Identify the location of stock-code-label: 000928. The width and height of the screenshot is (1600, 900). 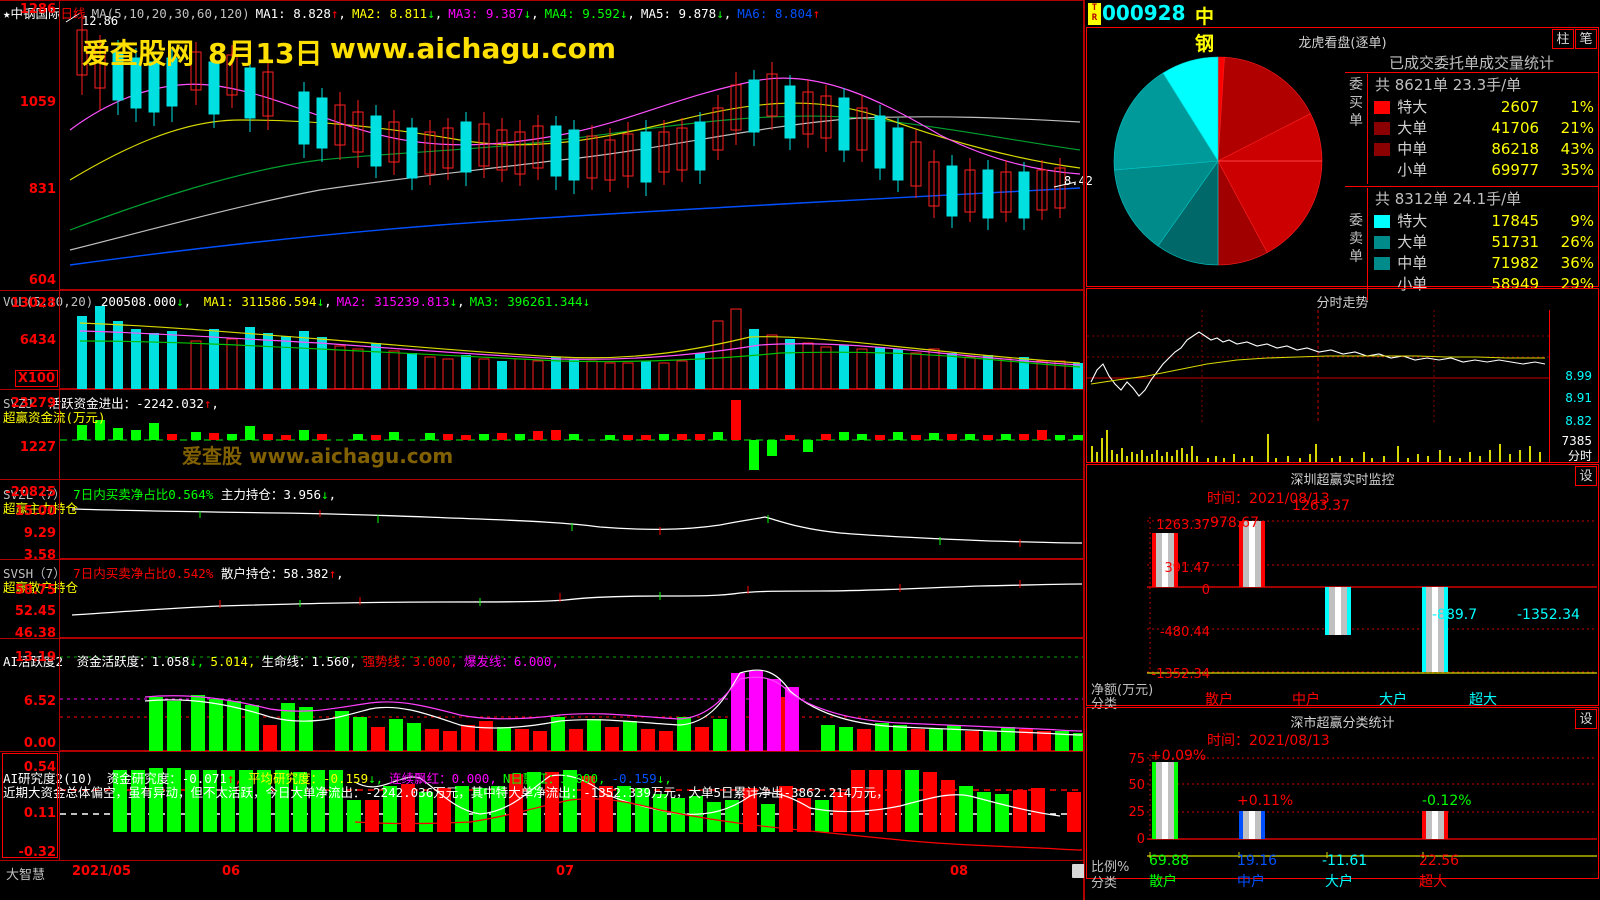
(1144, 13).